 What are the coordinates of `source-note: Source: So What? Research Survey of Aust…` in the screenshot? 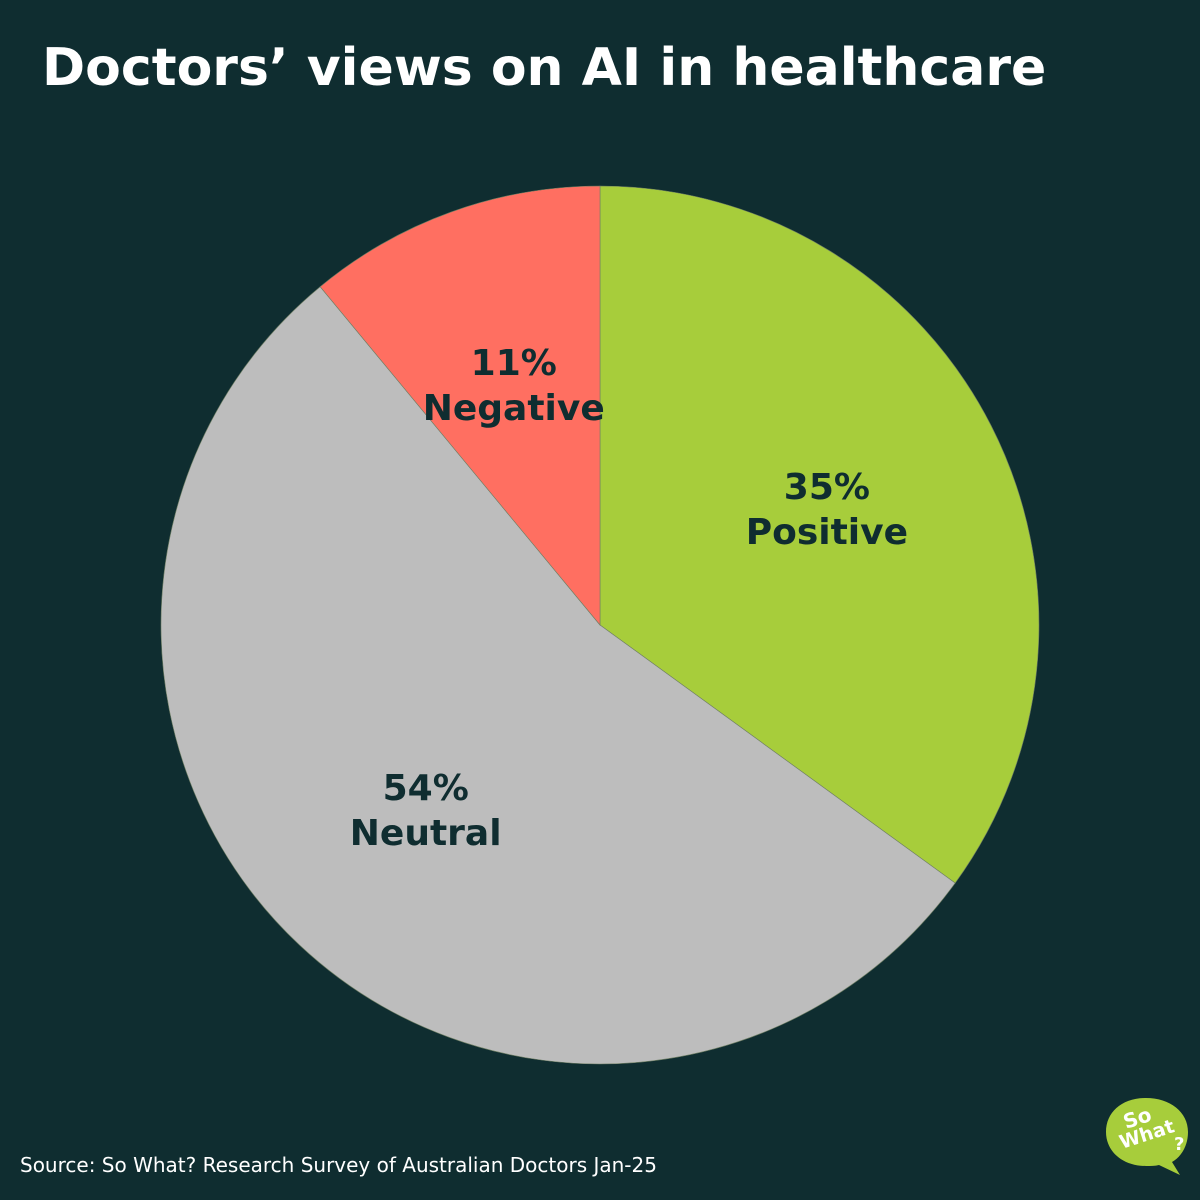 It's located at (338, 1165).